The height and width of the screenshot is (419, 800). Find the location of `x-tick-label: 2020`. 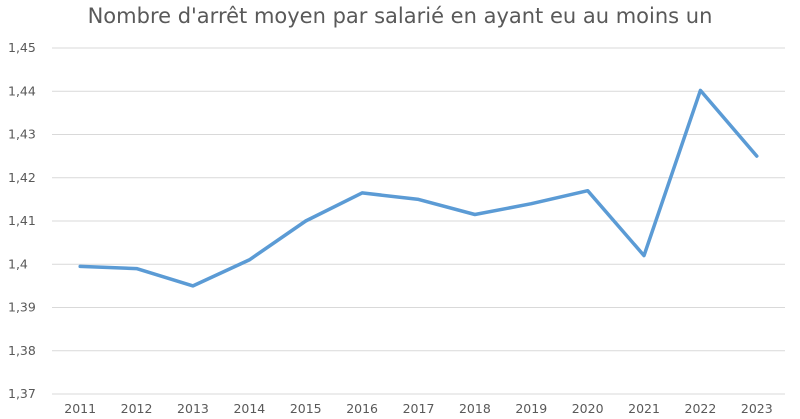

x-tick-label: 2020 is located at coordinates (588, 408).